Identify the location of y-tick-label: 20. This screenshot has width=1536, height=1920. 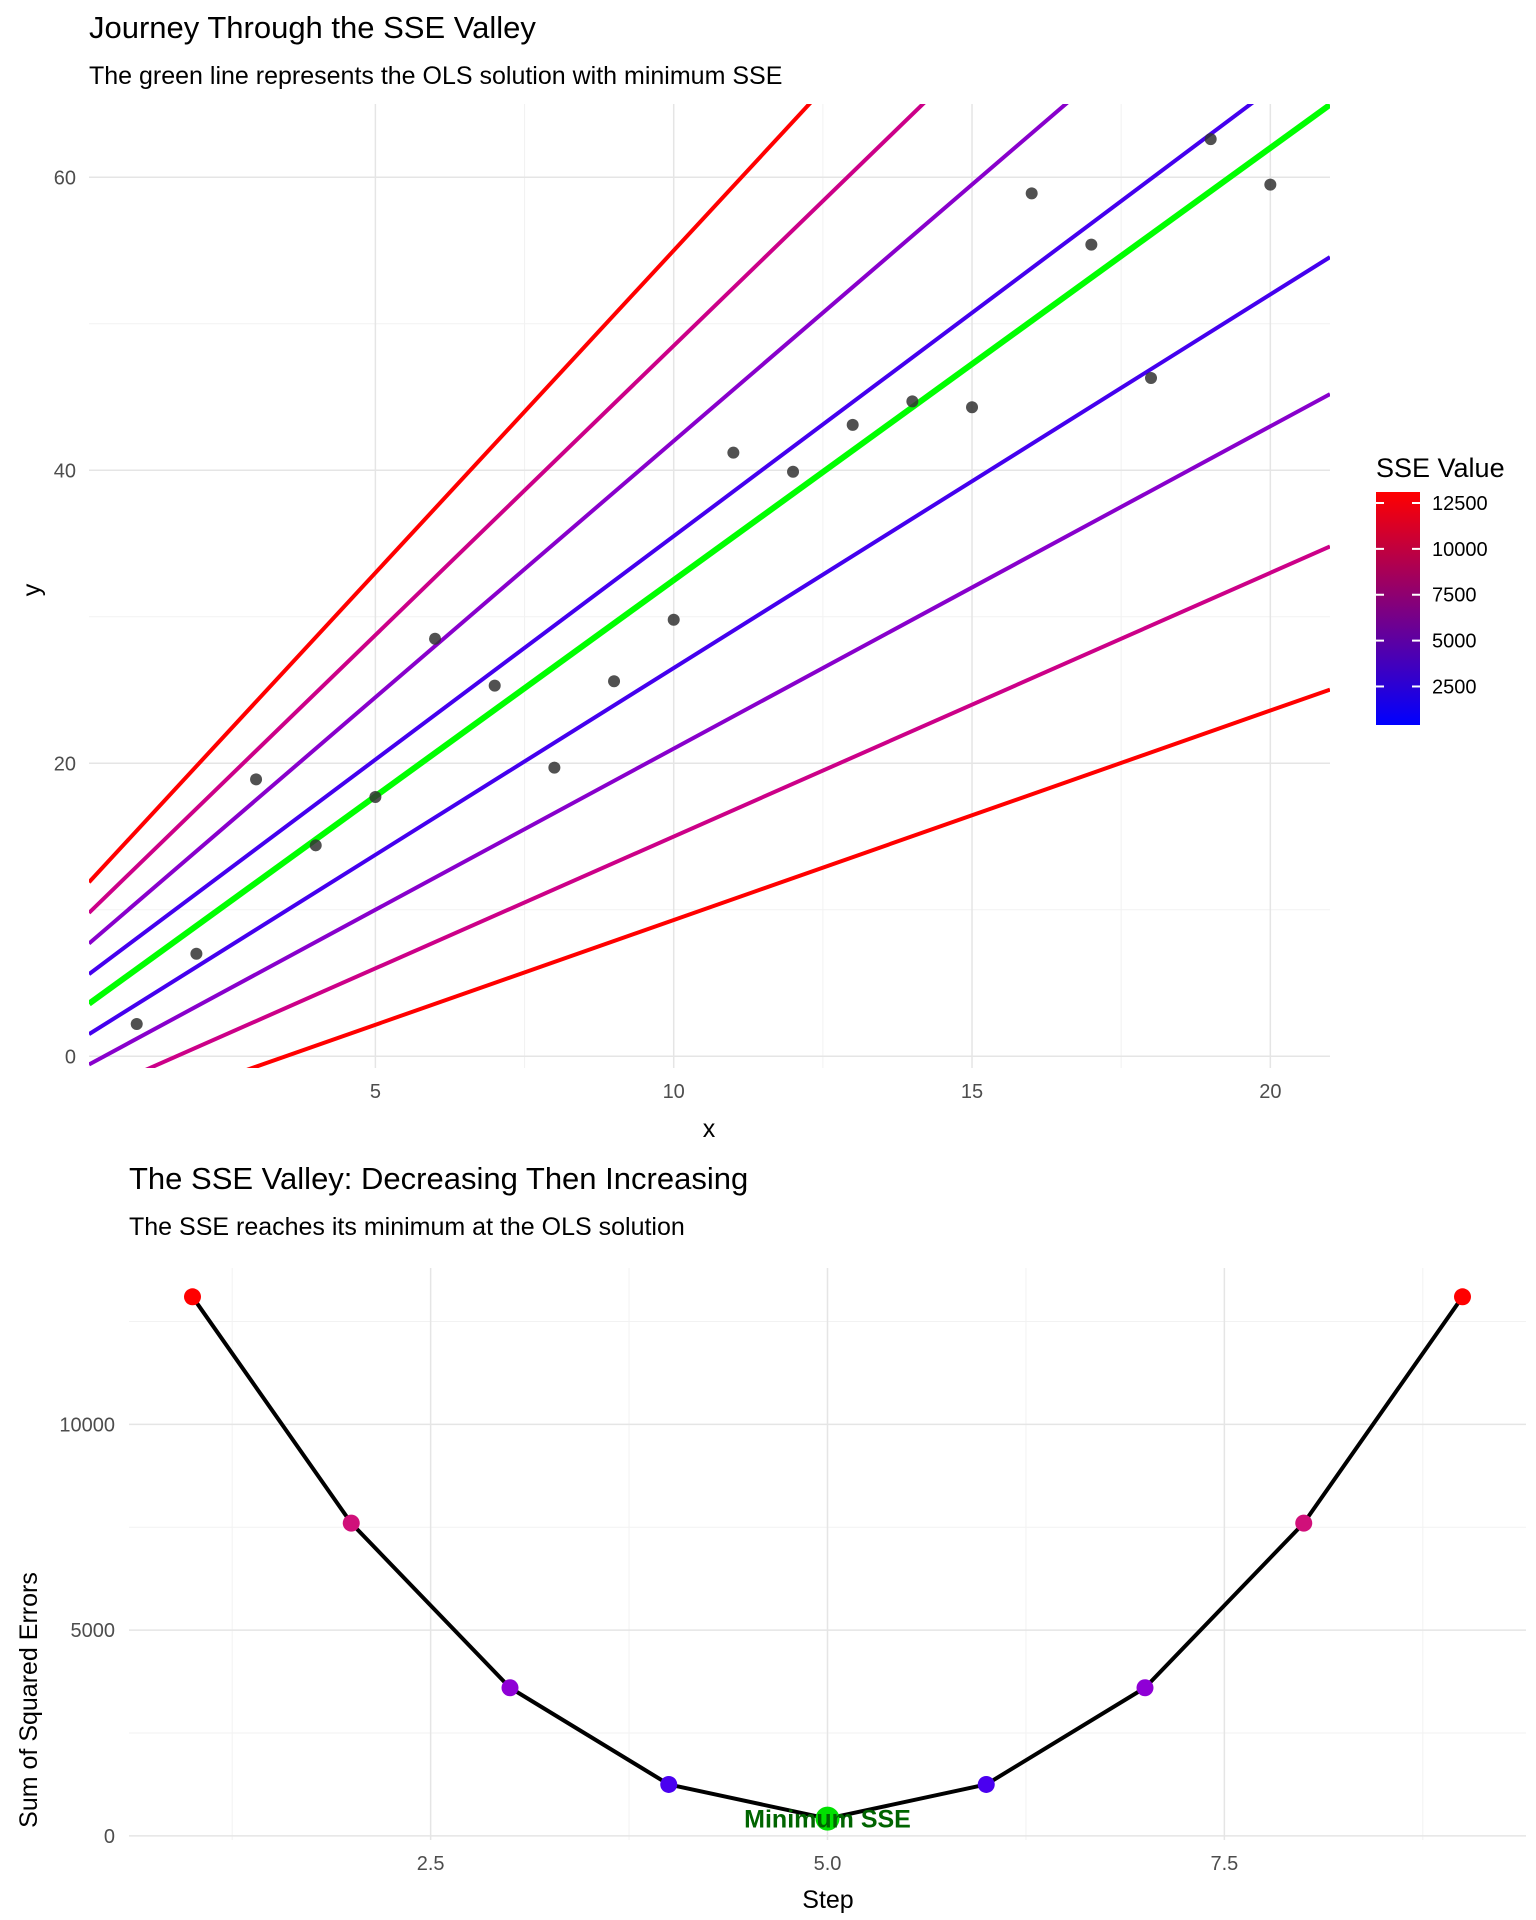
(65, 764).